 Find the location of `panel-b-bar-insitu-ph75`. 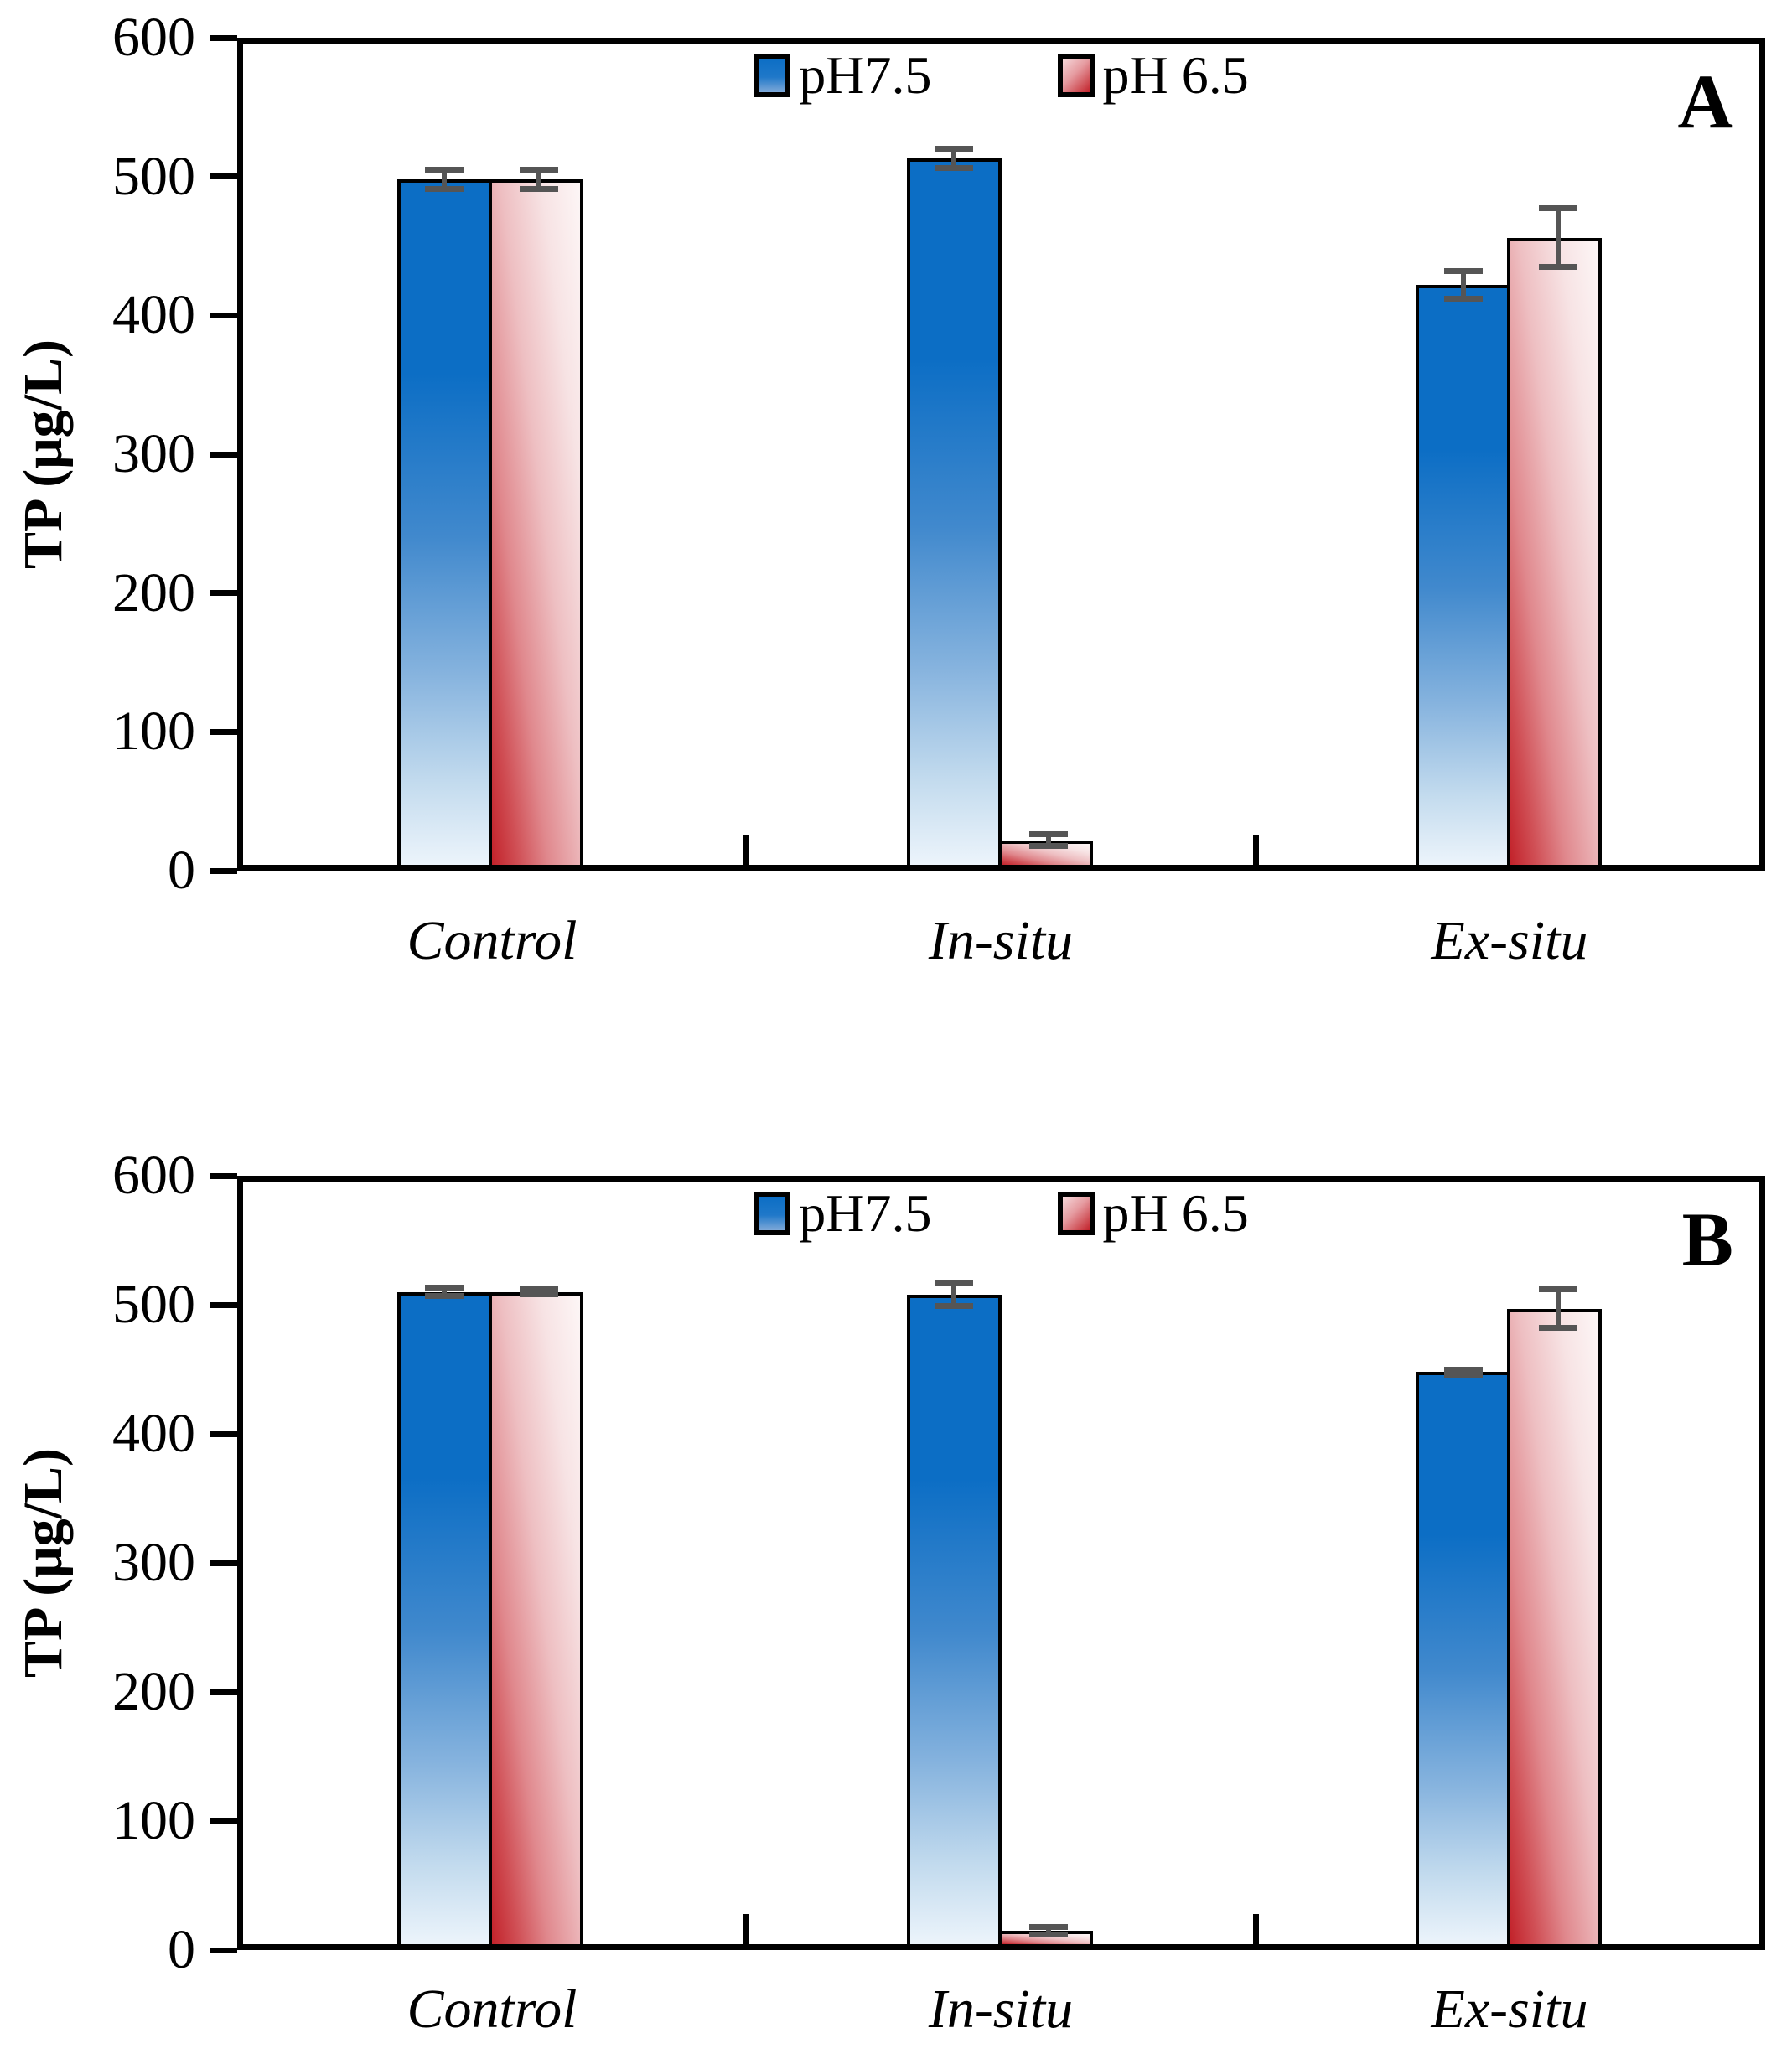

panel-b-bar-insitu-ph75 is located at coordinates (954, 1621).